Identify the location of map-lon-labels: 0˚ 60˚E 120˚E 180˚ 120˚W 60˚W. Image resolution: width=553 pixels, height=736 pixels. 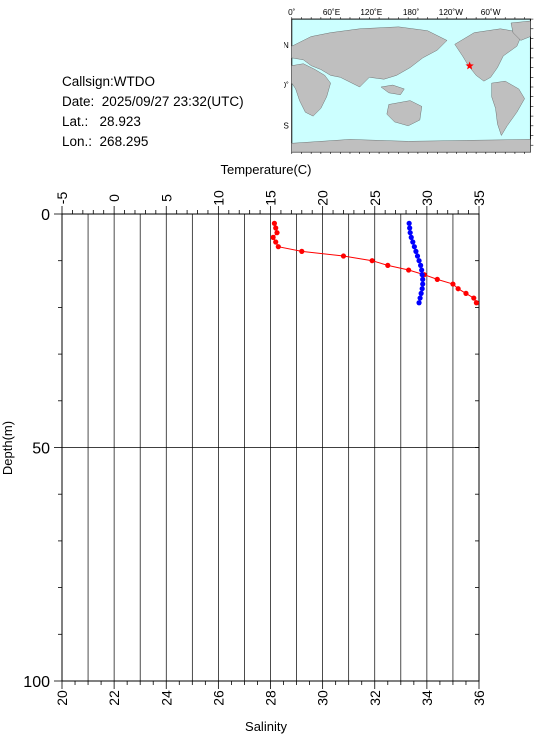
(394, 12).